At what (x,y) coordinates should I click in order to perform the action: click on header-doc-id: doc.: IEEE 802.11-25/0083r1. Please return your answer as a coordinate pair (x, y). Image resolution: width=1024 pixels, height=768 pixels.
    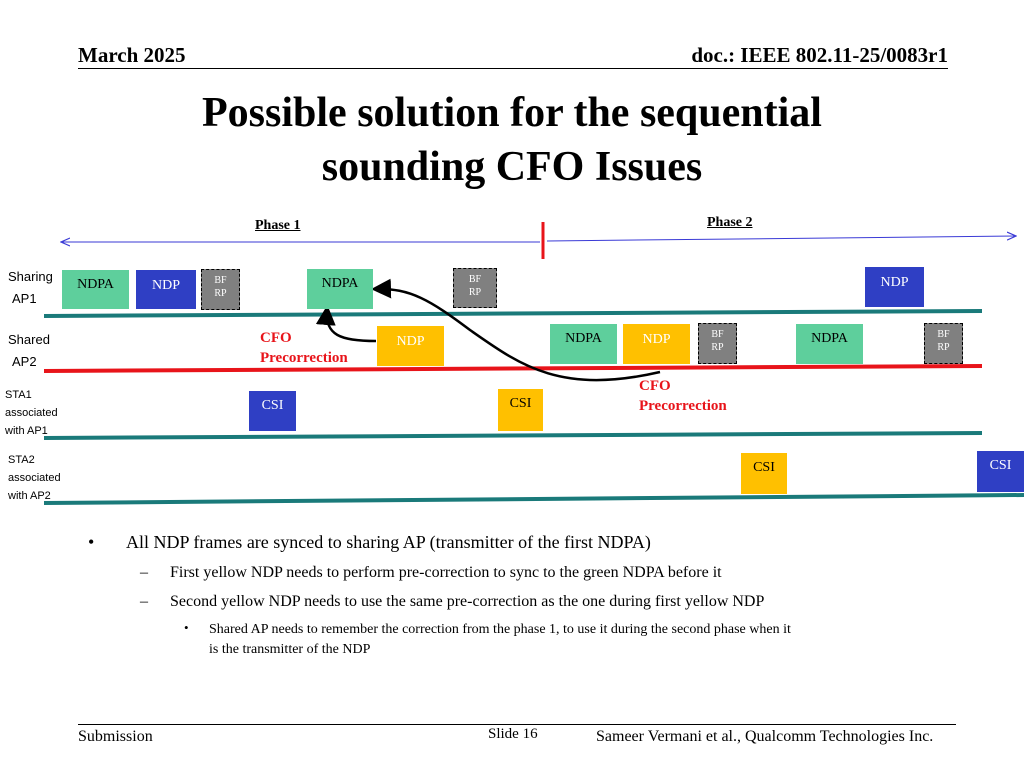
    Looking at the image, I should click on (819, 55).